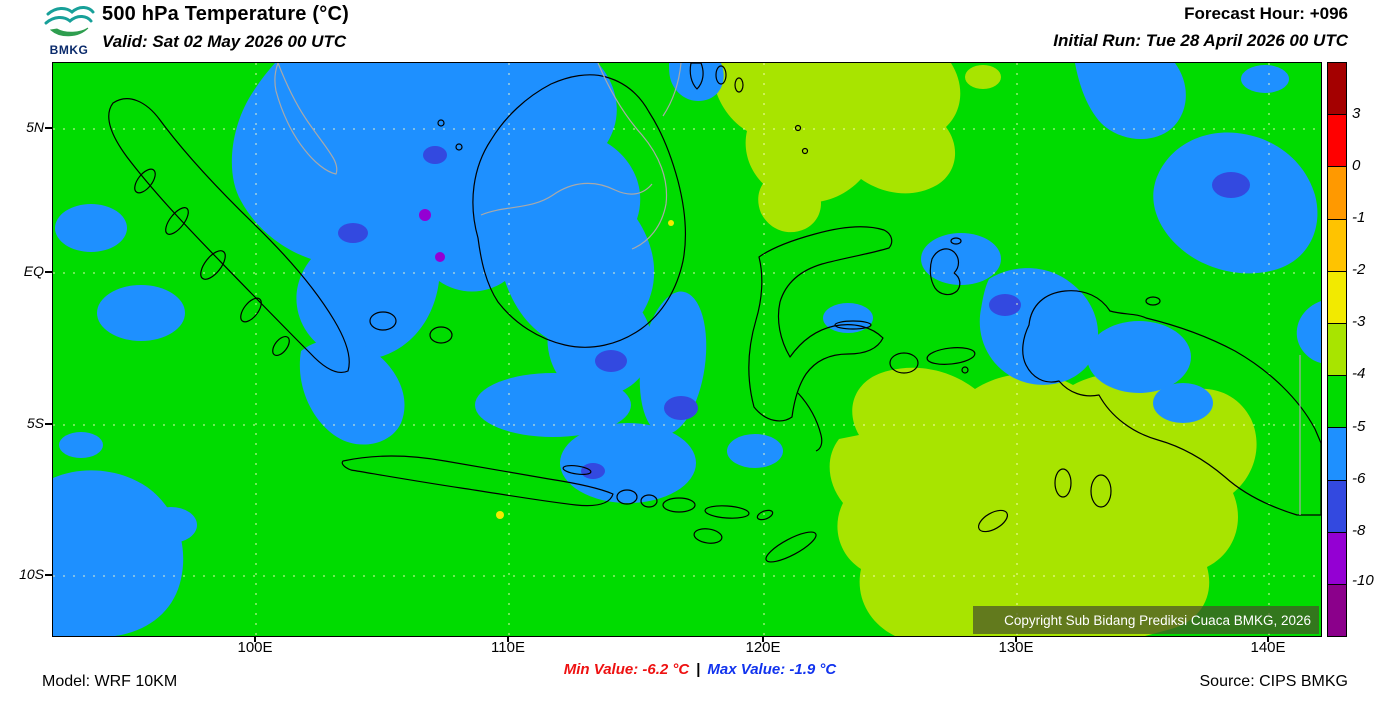 Image resolution: width=1400 pixels, height=709 pixels. I want to click on lon-label-140e: 140E, so click(1268, 647).